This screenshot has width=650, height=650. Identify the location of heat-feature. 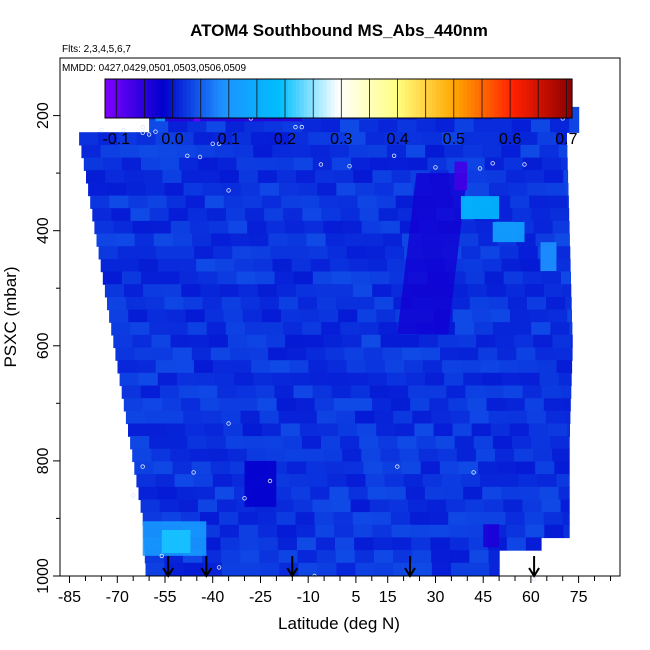
(548, 256).